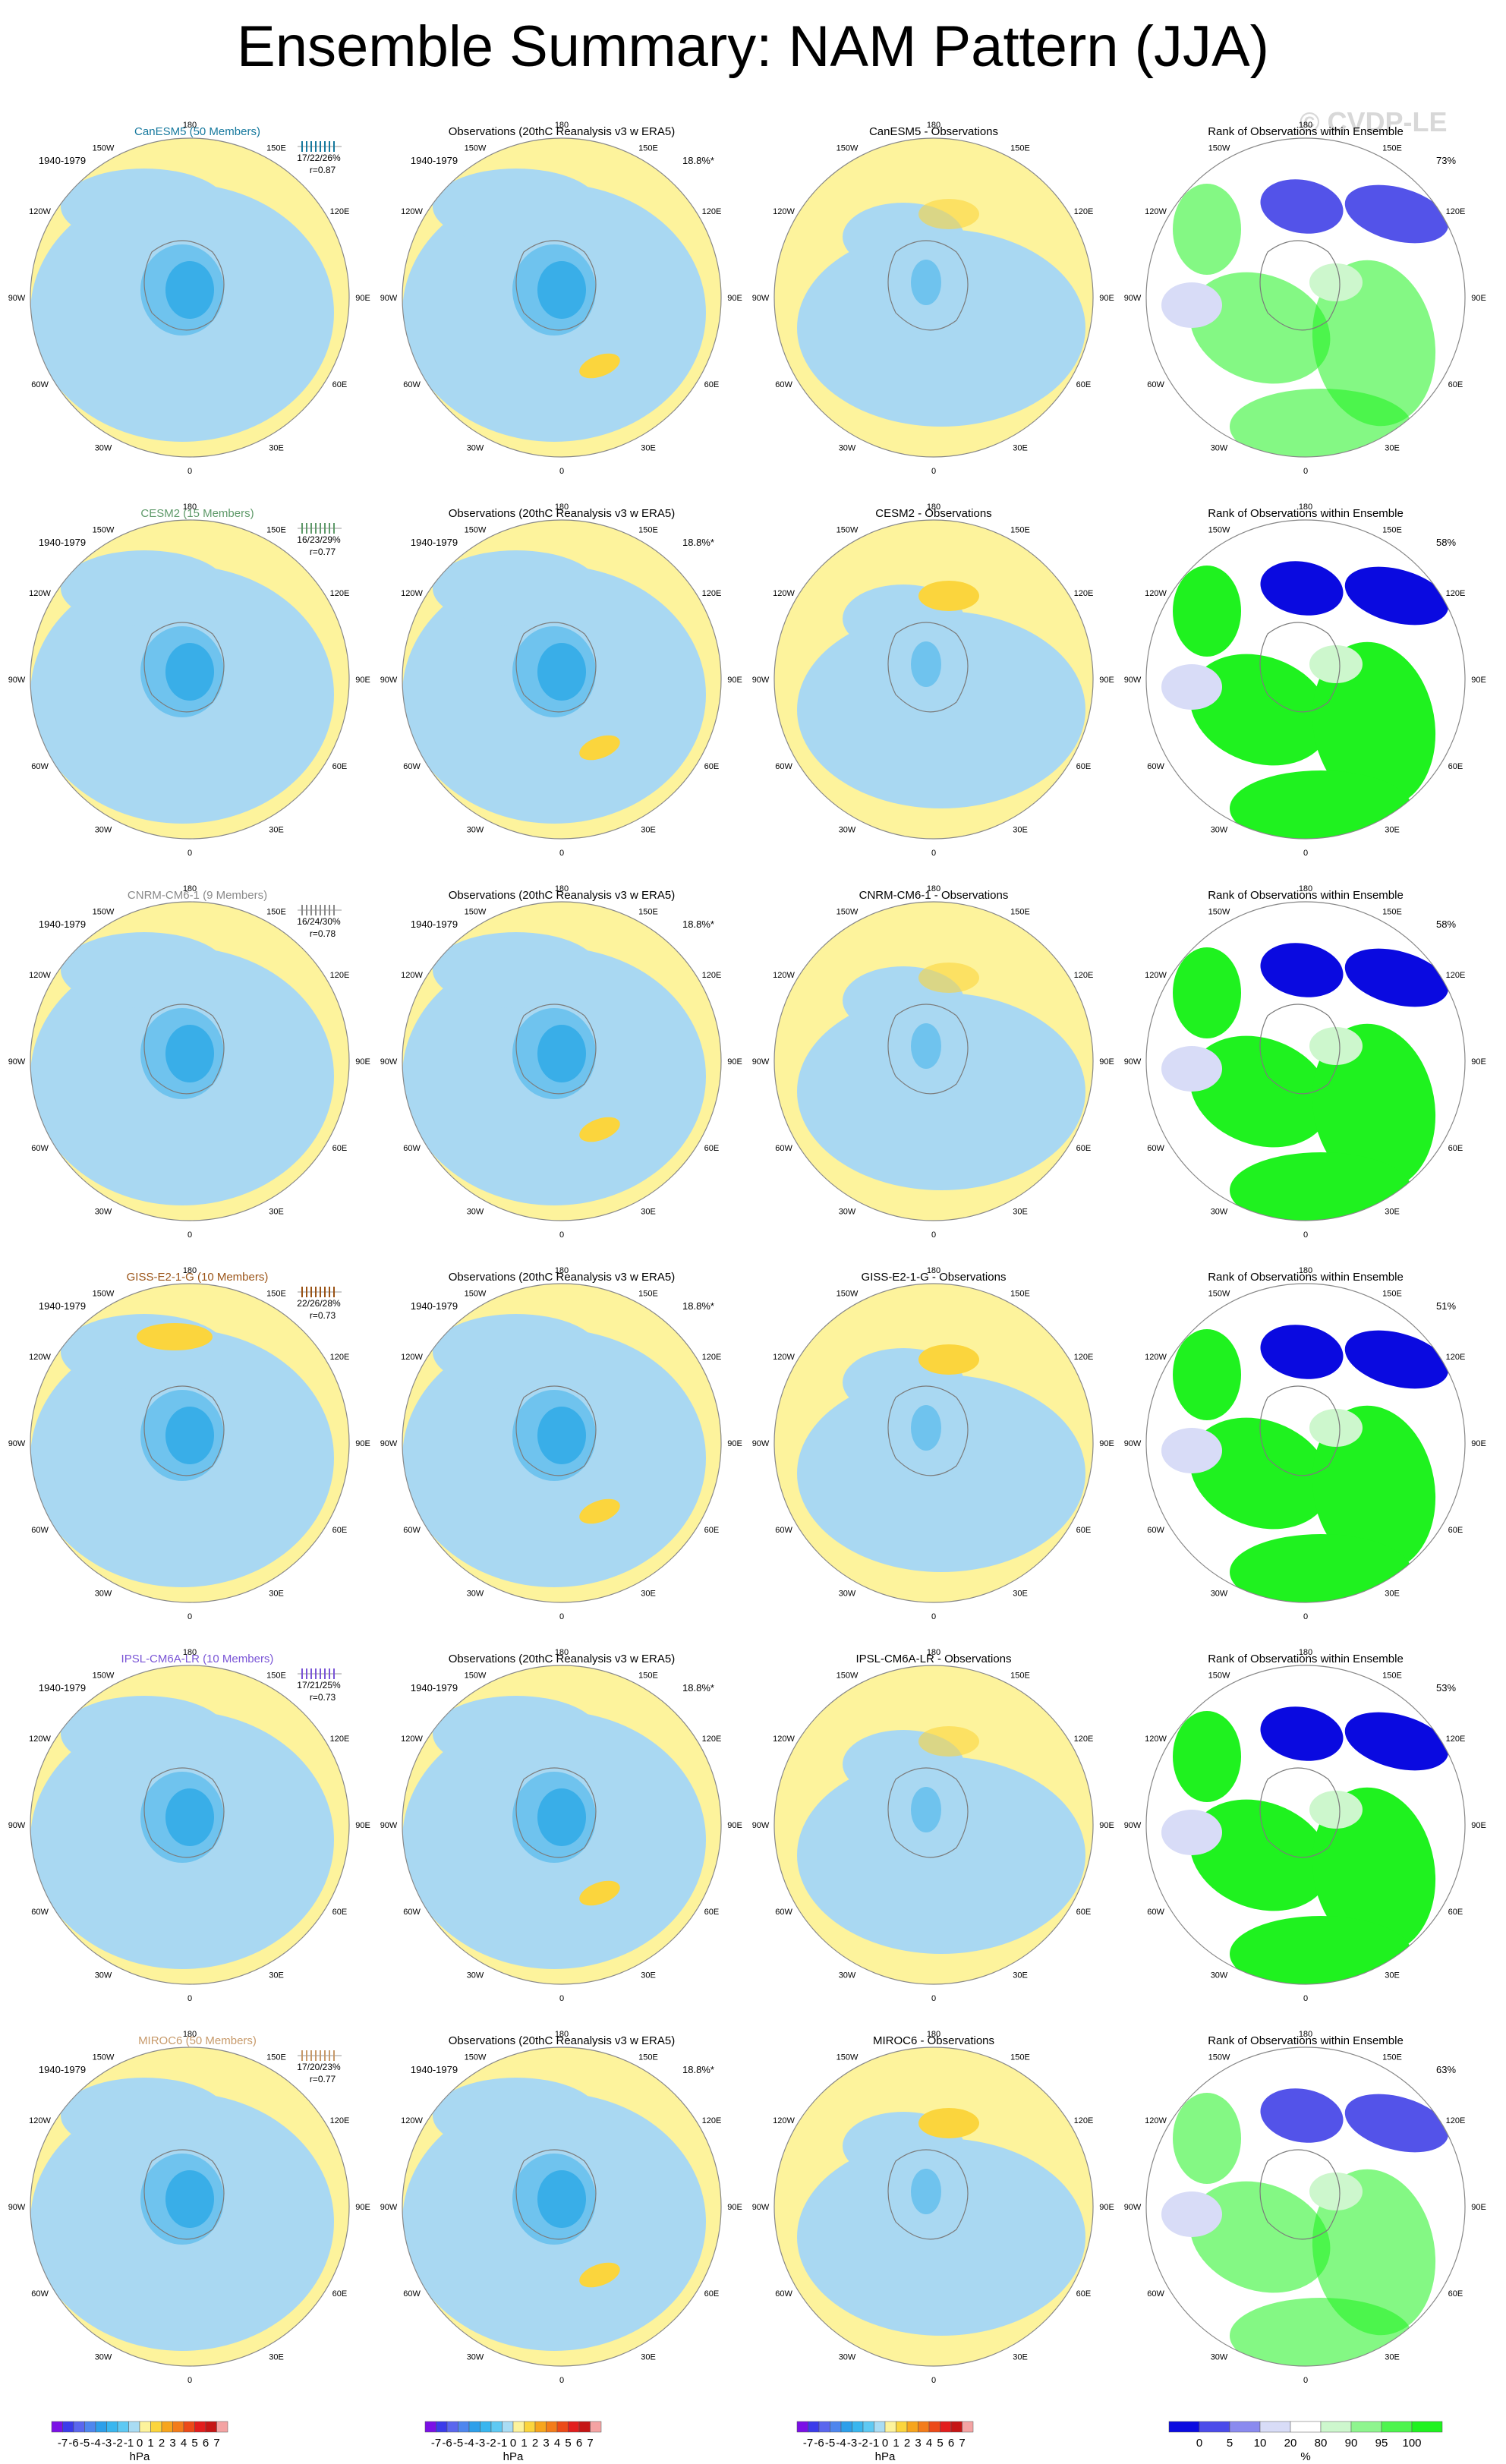 The width and height of the screenshot is (1506, 2464). I want to click on colorbar-tick: -6, so click(819, 2444).